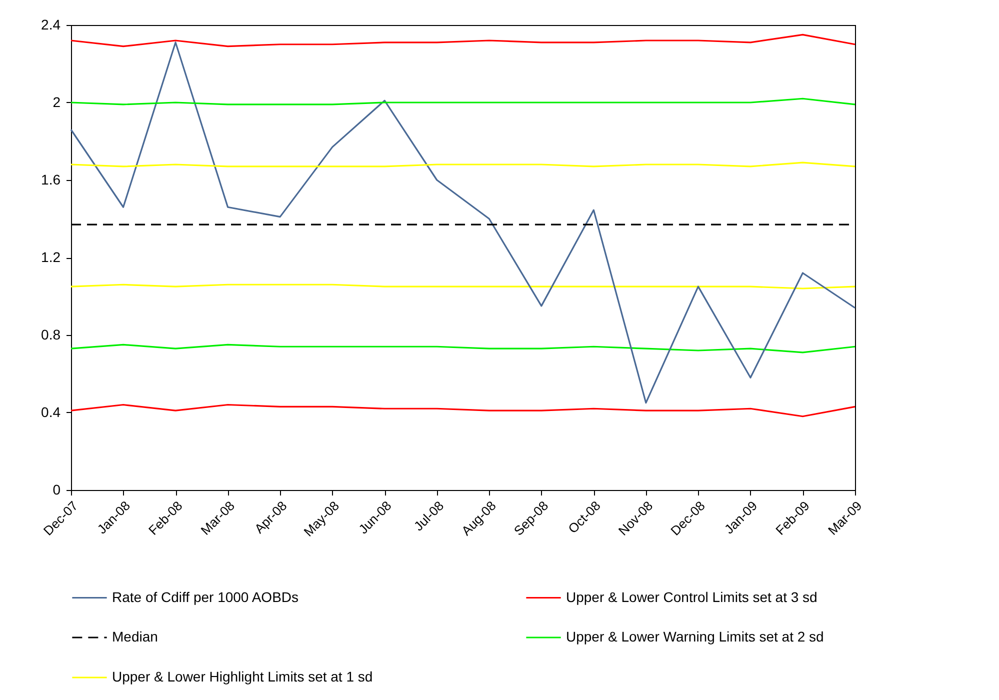 The height and width of the screenshot is (700, 999). I want to click on legend-label: Upper & Lower Control Limits set at 3 sd, so click(692, 596).